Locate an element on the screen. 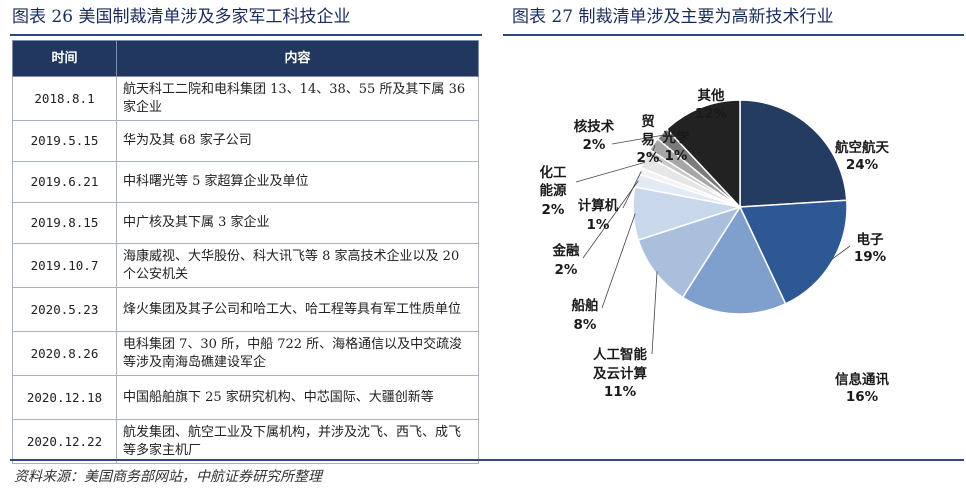 The image size is (966, 496). bottom-rule is located at coordinates (487, 460).